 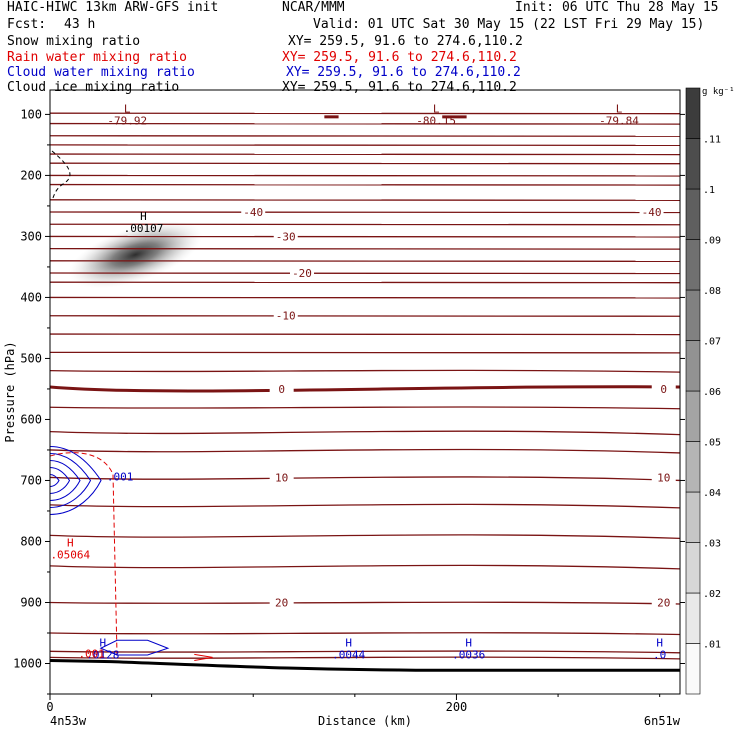 I want to click on isotherm-label: 10, so click(x=663, y=477).